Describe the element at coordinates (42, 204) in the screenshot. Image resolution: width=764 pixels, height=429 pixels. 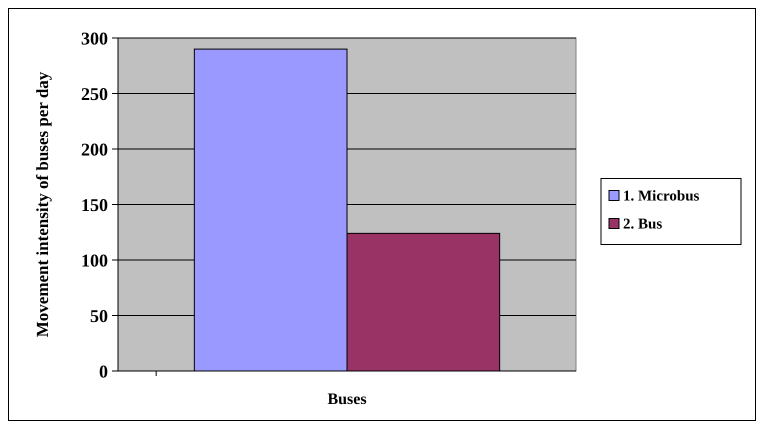
I see `y-axis-title: Movement intensity of buses per day` at that location.